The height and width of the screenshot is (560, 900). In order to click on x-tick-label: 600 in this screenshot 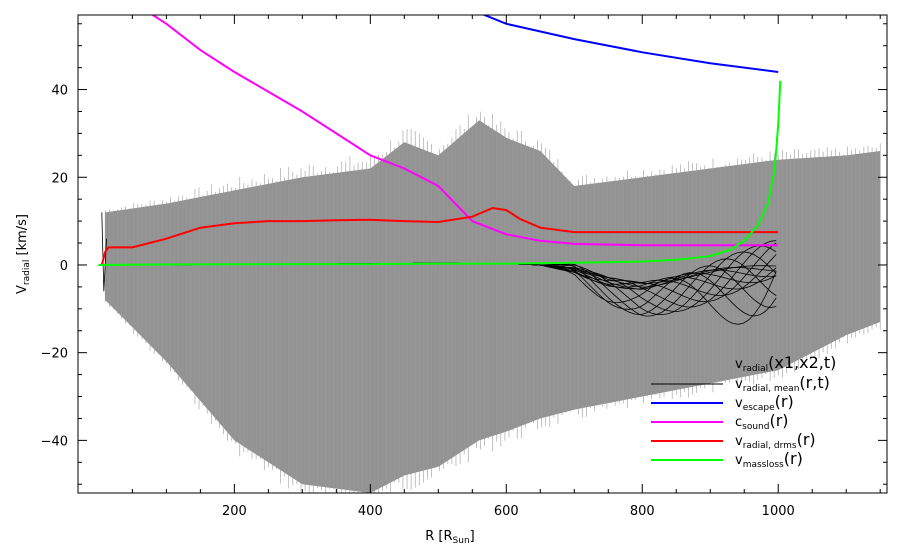, I will do `click(506, 511)`.